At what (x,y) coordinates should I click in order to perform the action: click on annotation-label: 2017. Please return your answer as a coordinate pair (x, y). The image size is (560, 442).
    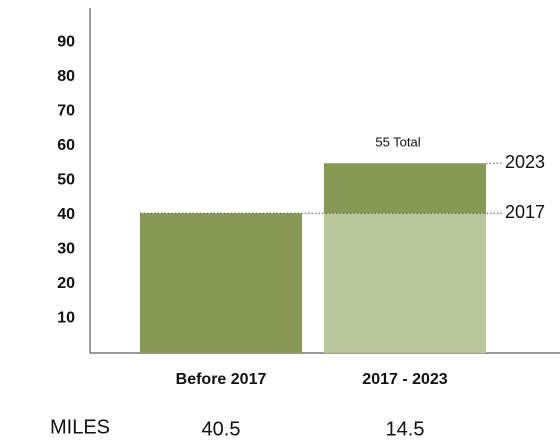
    Looking at the image, I should click on (525, 212).